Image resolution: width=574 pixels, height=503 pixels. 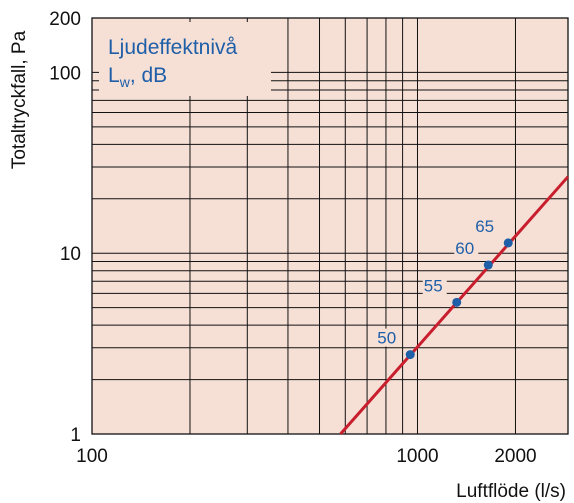 I want to click on x-axis-title: Luftflöde (l/s), so click(x=511, y=491).